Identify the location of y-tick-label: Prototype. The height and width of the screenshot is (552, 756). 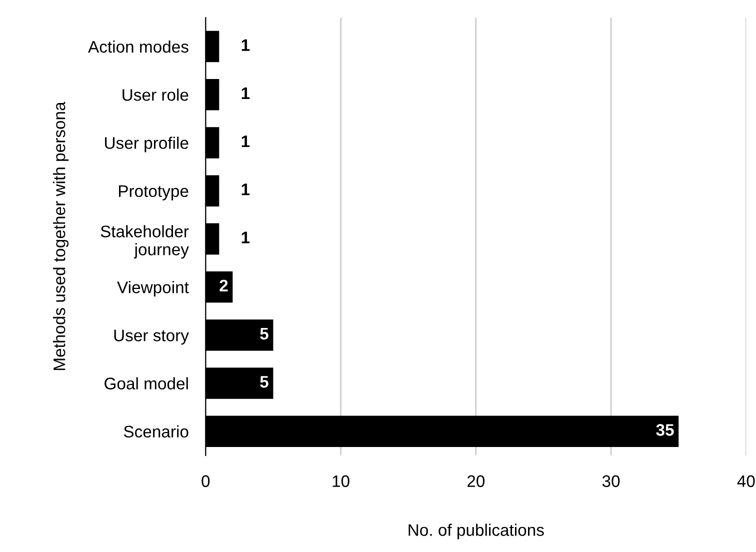
(153, 192).